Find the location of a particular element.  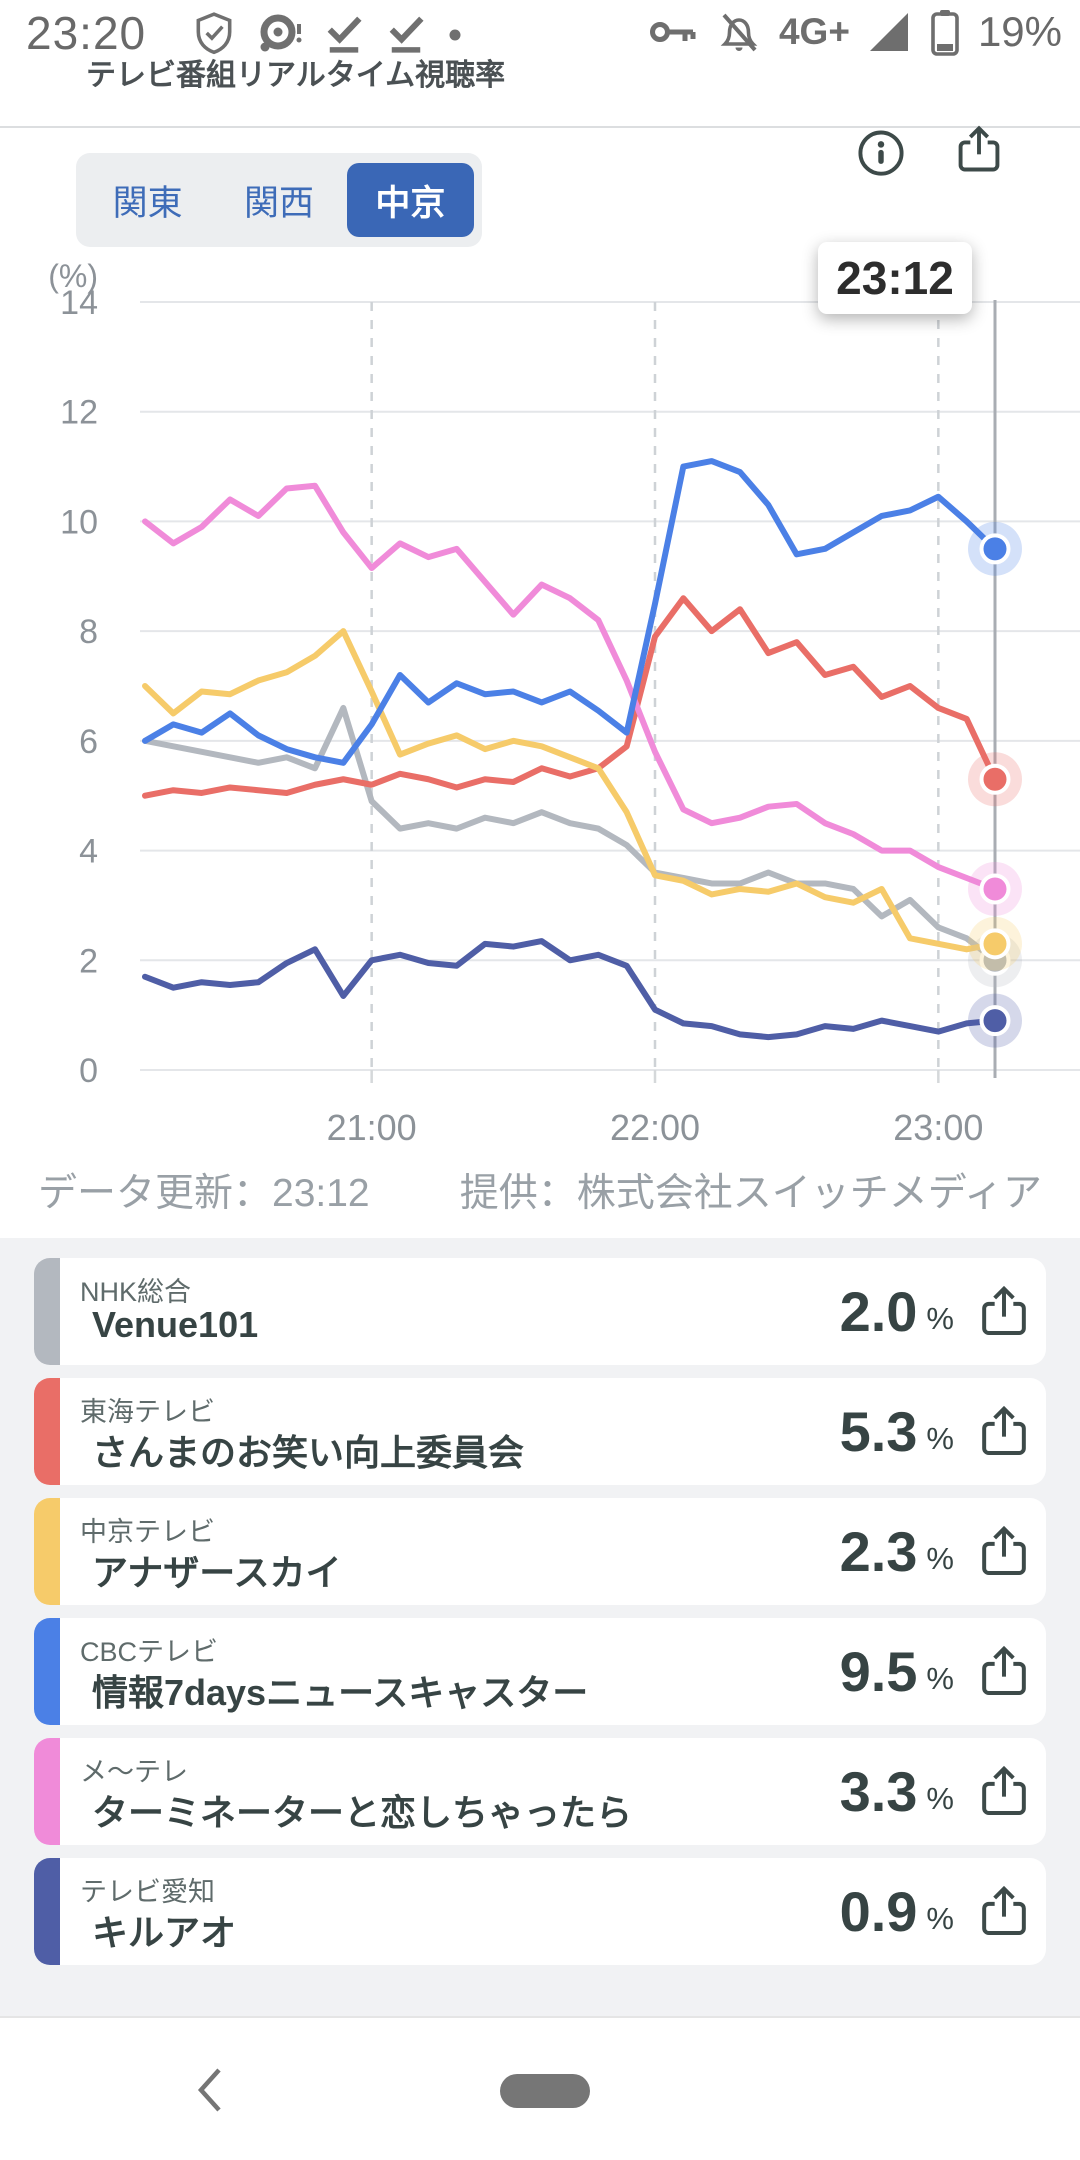

region-tabs: 関東 関西 中京 is located at coordinates (279, 200).